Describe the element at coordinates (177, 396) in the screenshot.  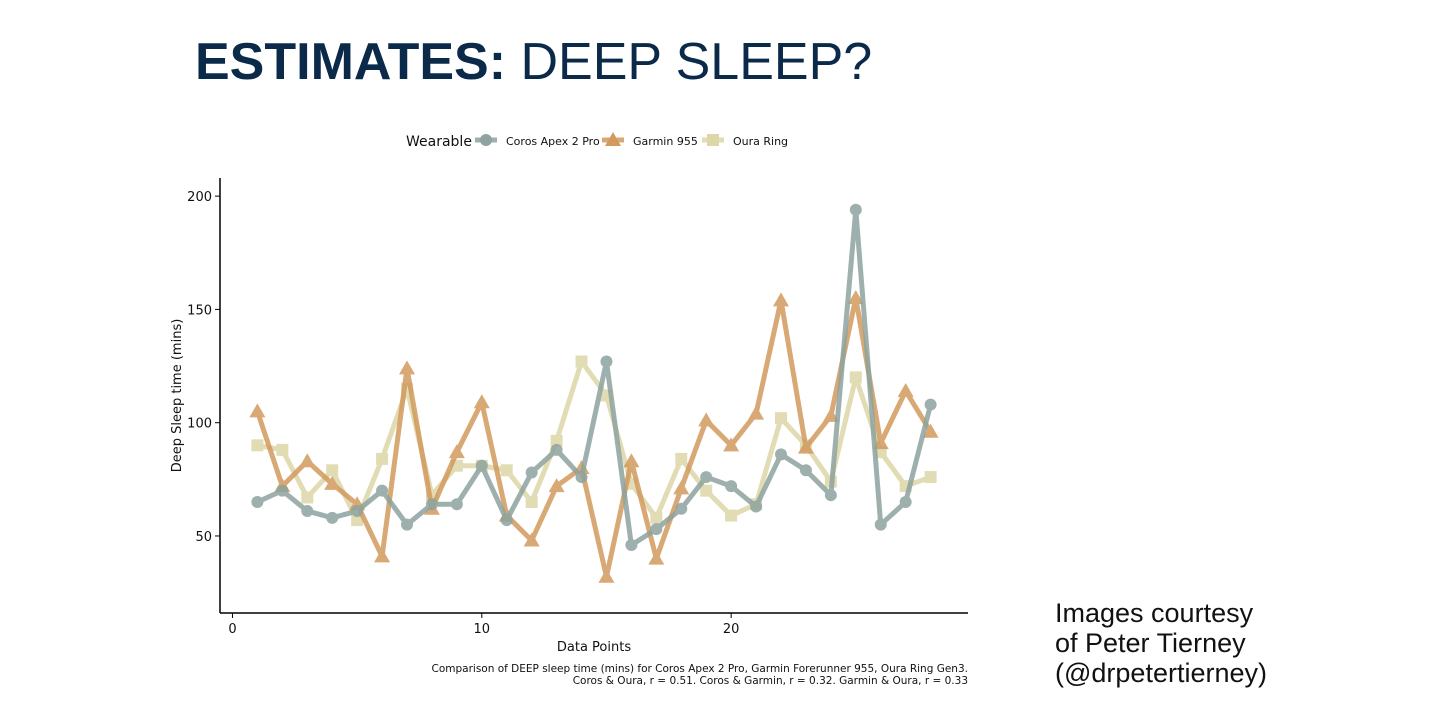
I see `y-axis-label: Deep Sleep time (mins)` at that location.